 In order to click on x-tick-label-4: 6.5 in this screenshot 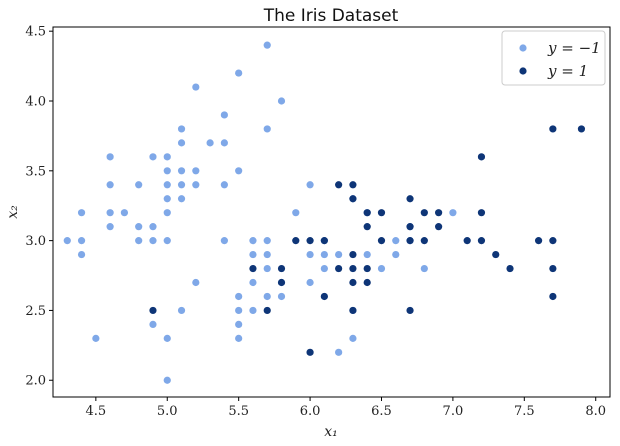, I will do `click(381, 411)`.